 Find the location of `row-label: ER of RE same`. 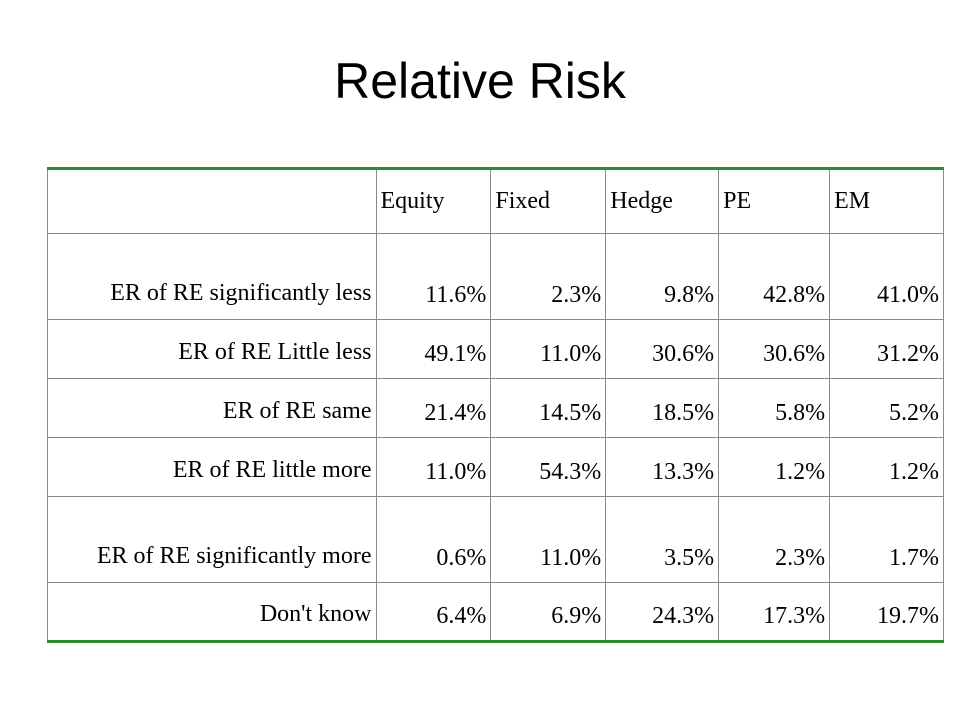

row-label: ER of RE same is located at coordinates (212, 408).